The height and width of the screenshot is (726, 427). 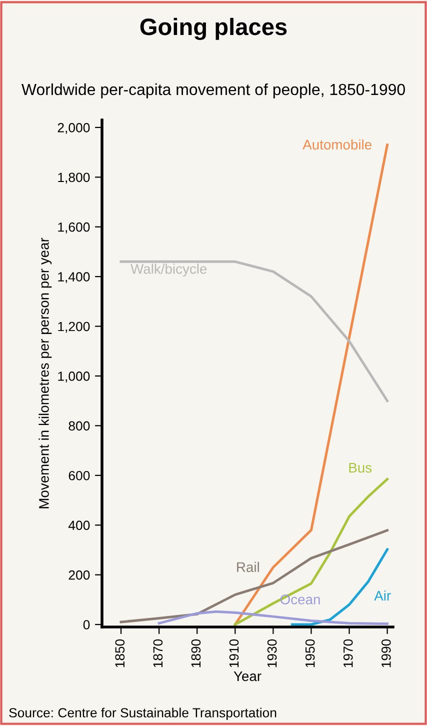 What do you see at coordinates (196, 653) in the screenshot?
I see `x-tick-label: 1890` at bounding box center [196, 653].